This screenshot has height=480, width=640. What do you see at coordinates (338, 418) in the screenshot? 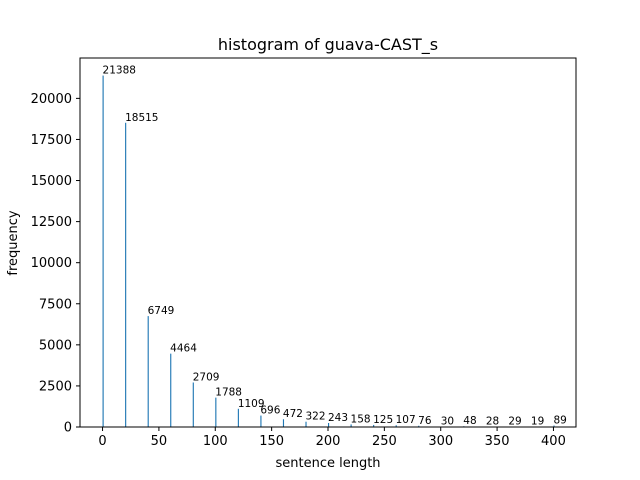
I see `bar-value-label: 243` at bounding box center [338, 418].